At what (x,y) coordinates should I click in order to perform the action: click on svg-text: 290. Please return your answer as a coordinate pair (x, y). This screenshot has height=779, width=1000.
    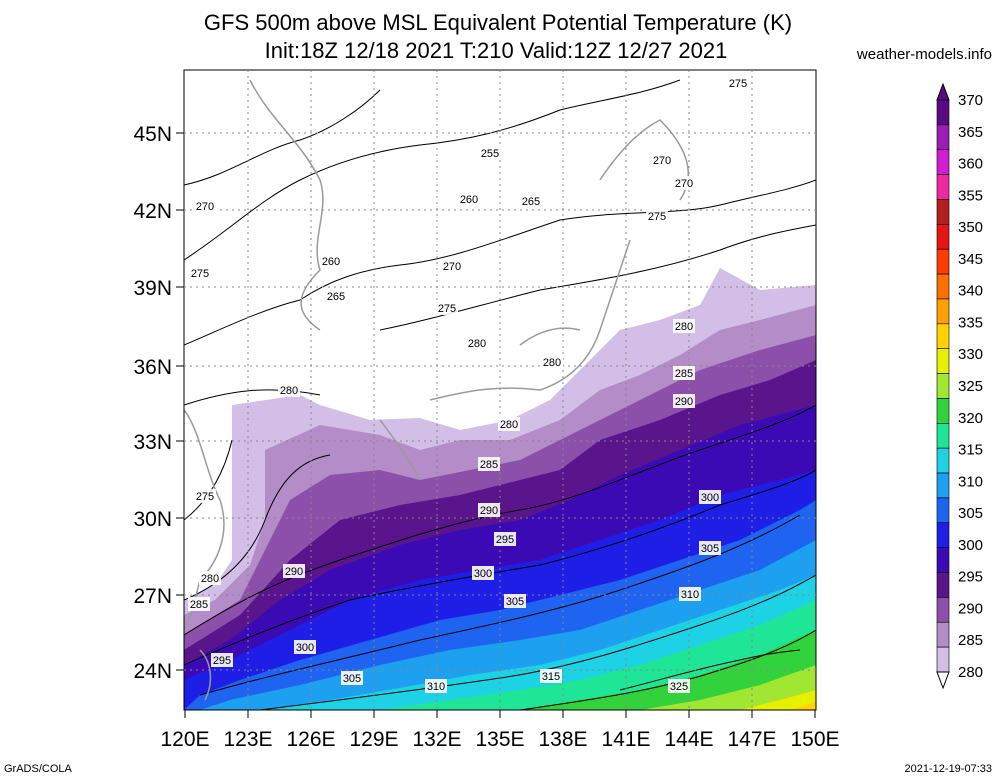
    Looking at the image, I should click on (684, 402).